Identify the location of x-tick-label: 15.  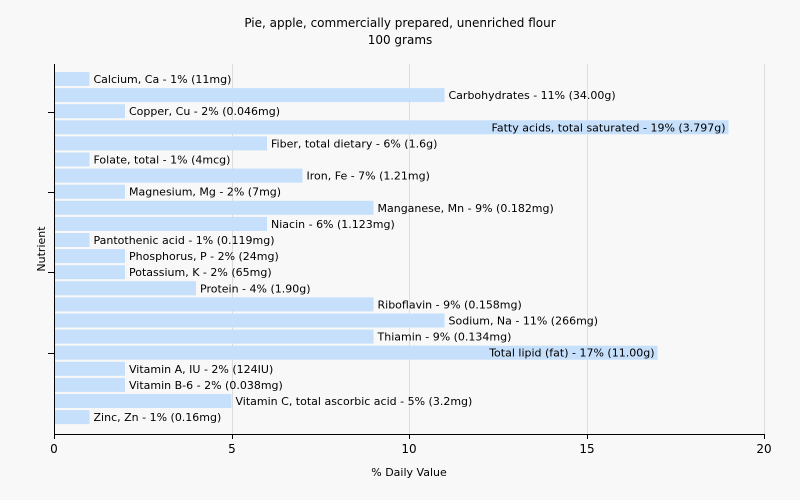
(586, 449).